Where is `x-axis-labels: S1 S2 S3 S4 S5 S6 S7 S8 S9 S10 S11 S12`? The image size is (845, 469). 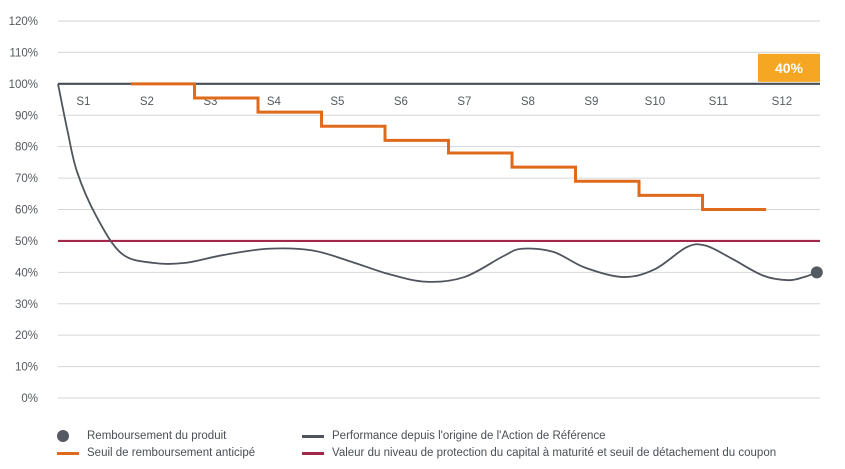
x-axis-labels: S1 S2 S3 S4 S5 S6 S7 S8 S9 S10 S11 S12 is located at coordinates (434, 102).